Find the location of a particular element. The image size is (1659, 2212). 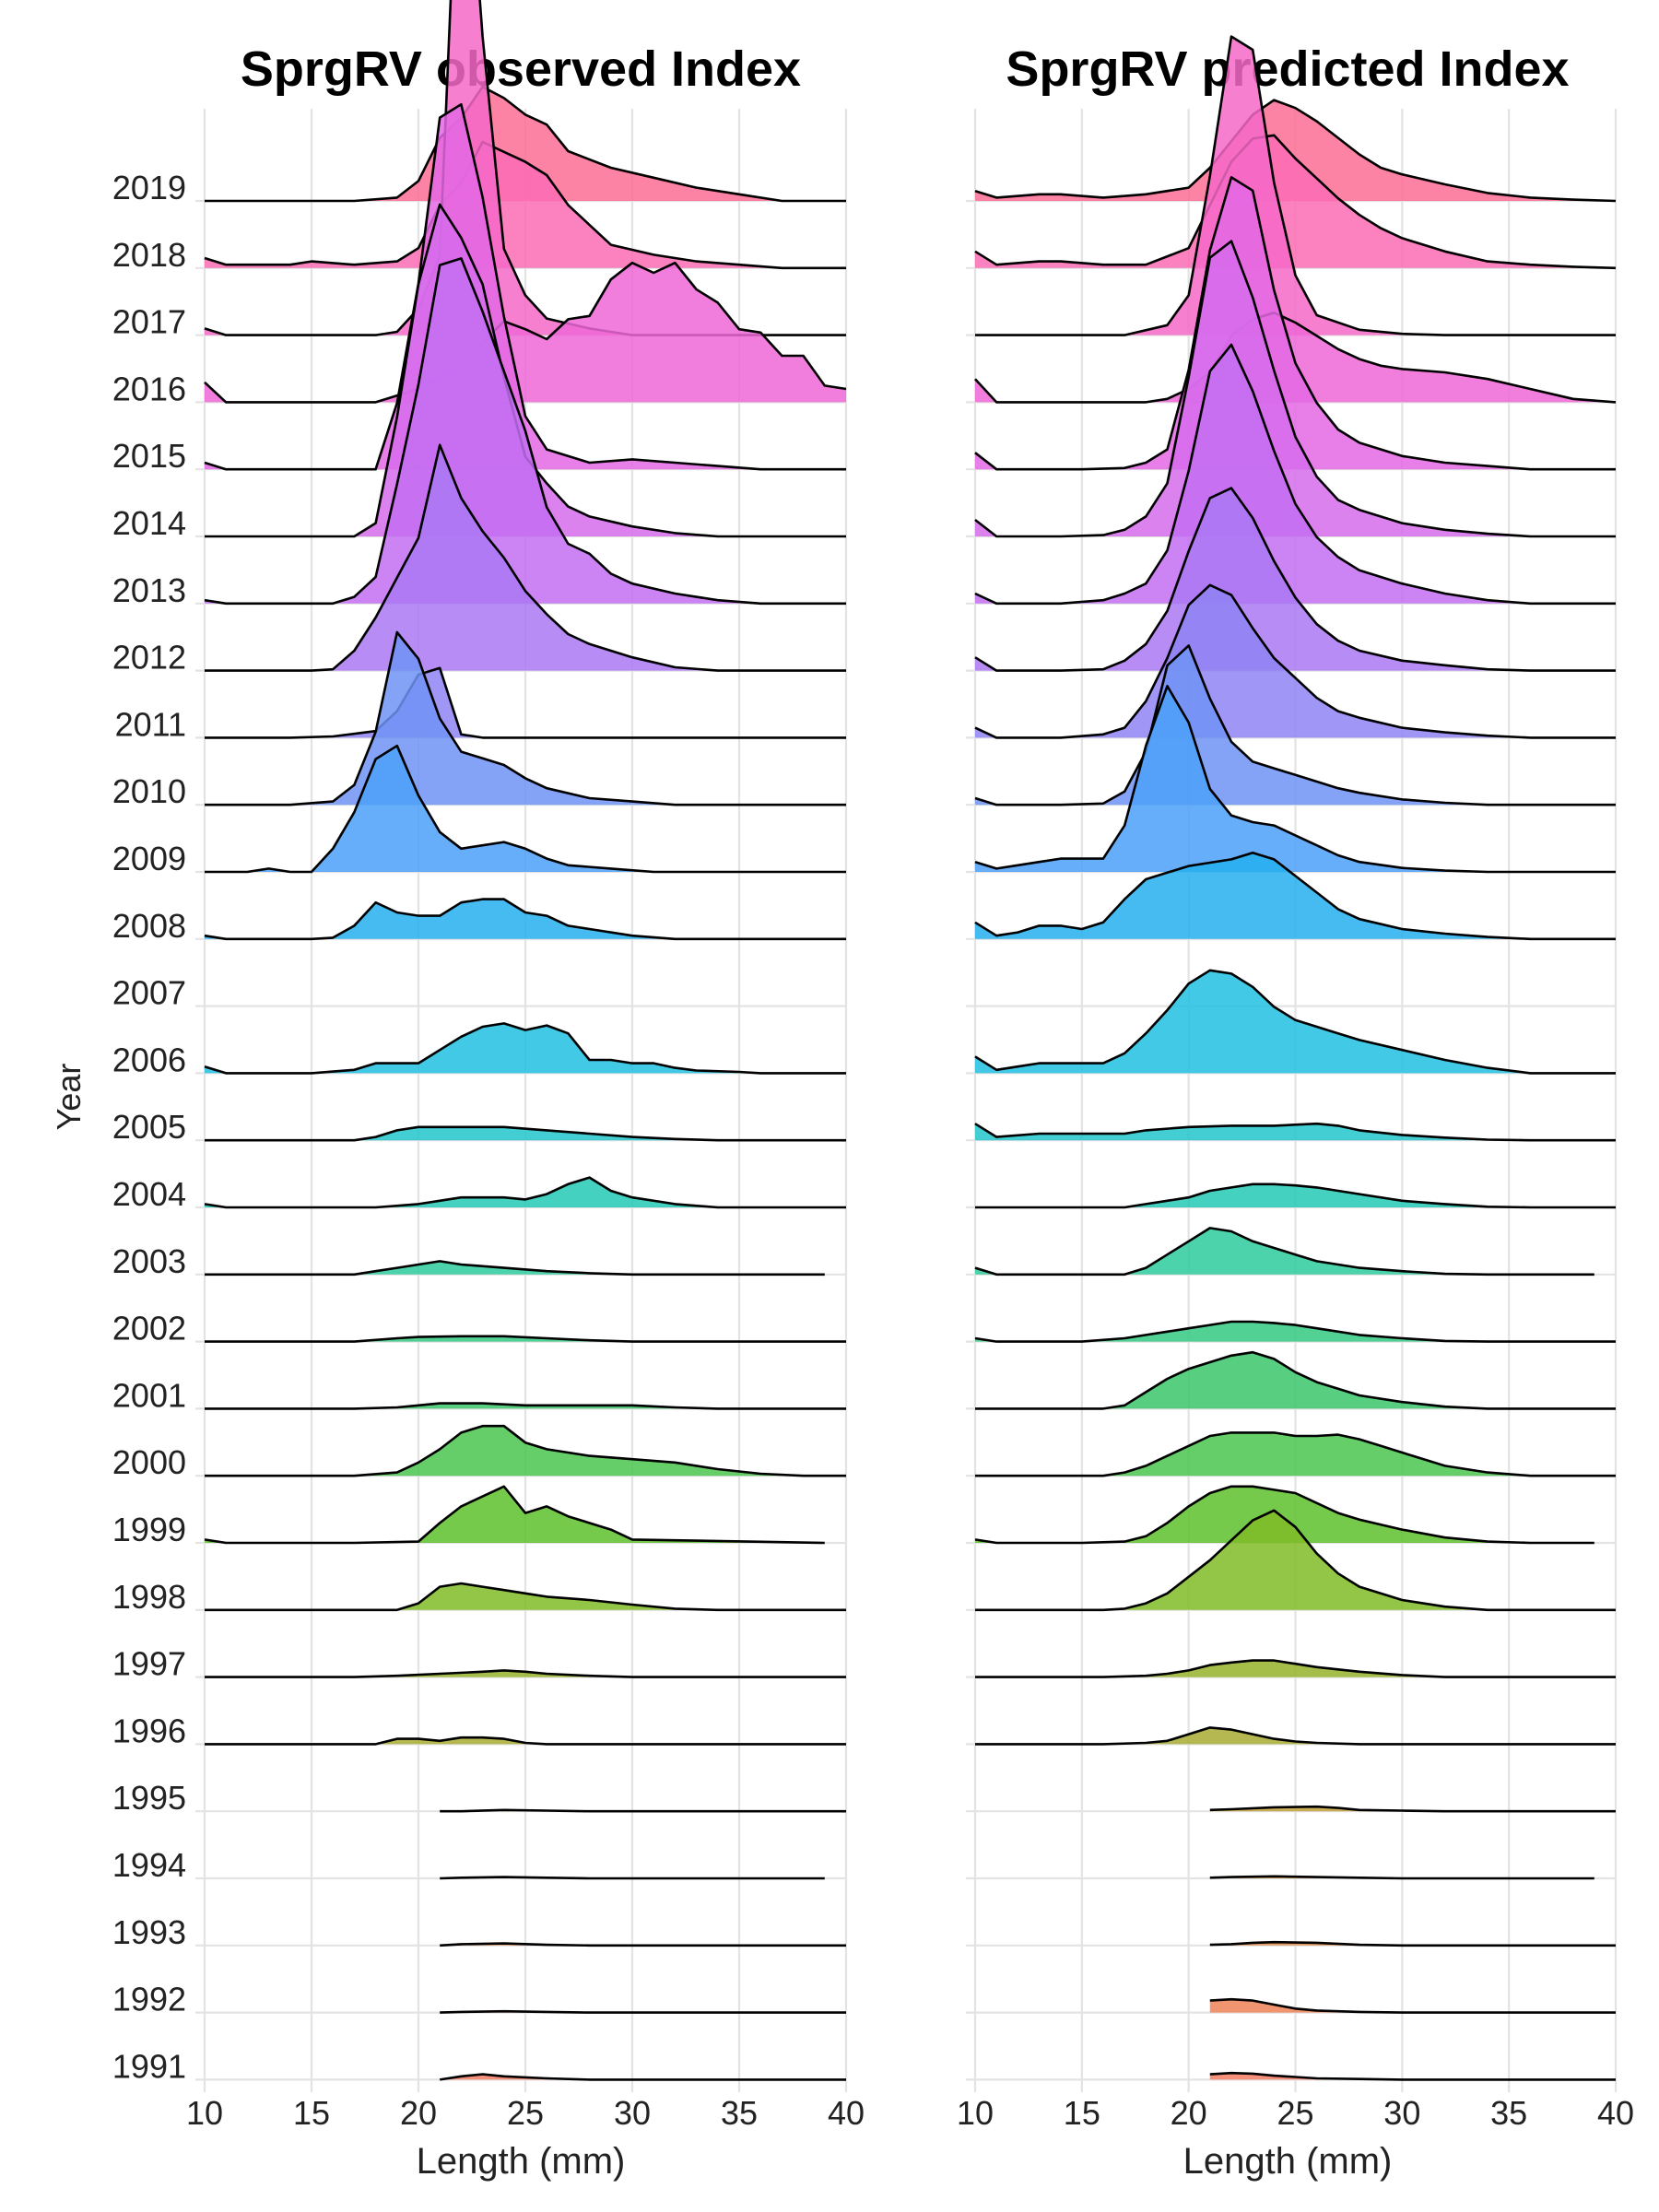

year-label: 2009 is located at coordinates (149, 858).